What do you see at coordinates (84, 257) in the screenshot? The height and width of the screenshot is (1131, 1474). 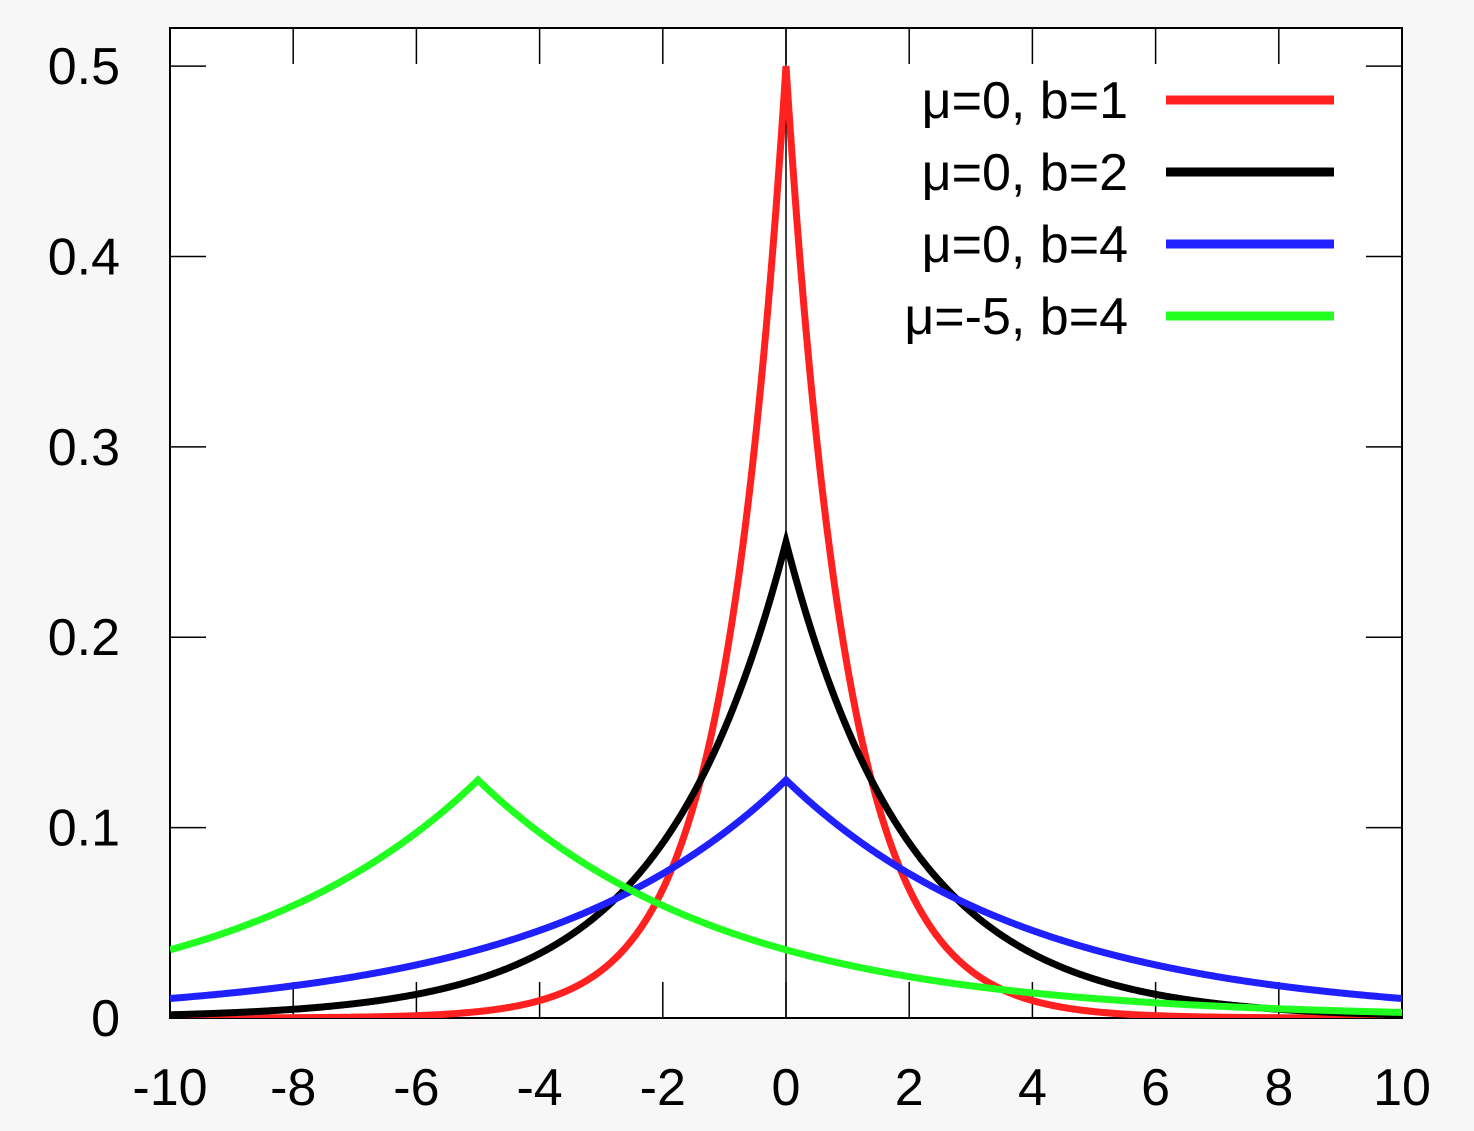 I see `y-tick-label: 0.4` at bounding box center [84, 257].